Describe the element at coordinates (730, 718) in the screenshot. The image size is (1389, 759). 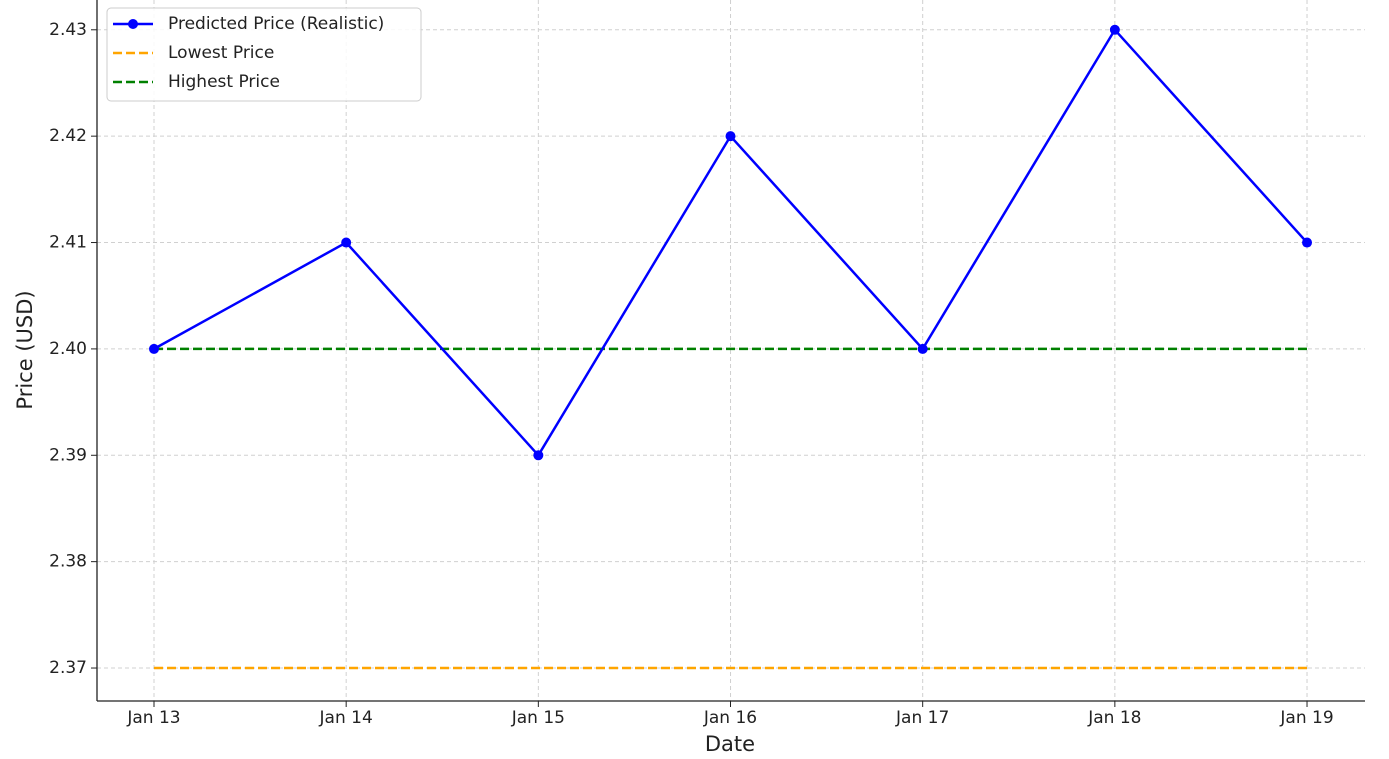
I see `x-tick-label: Jan 16` at that location.